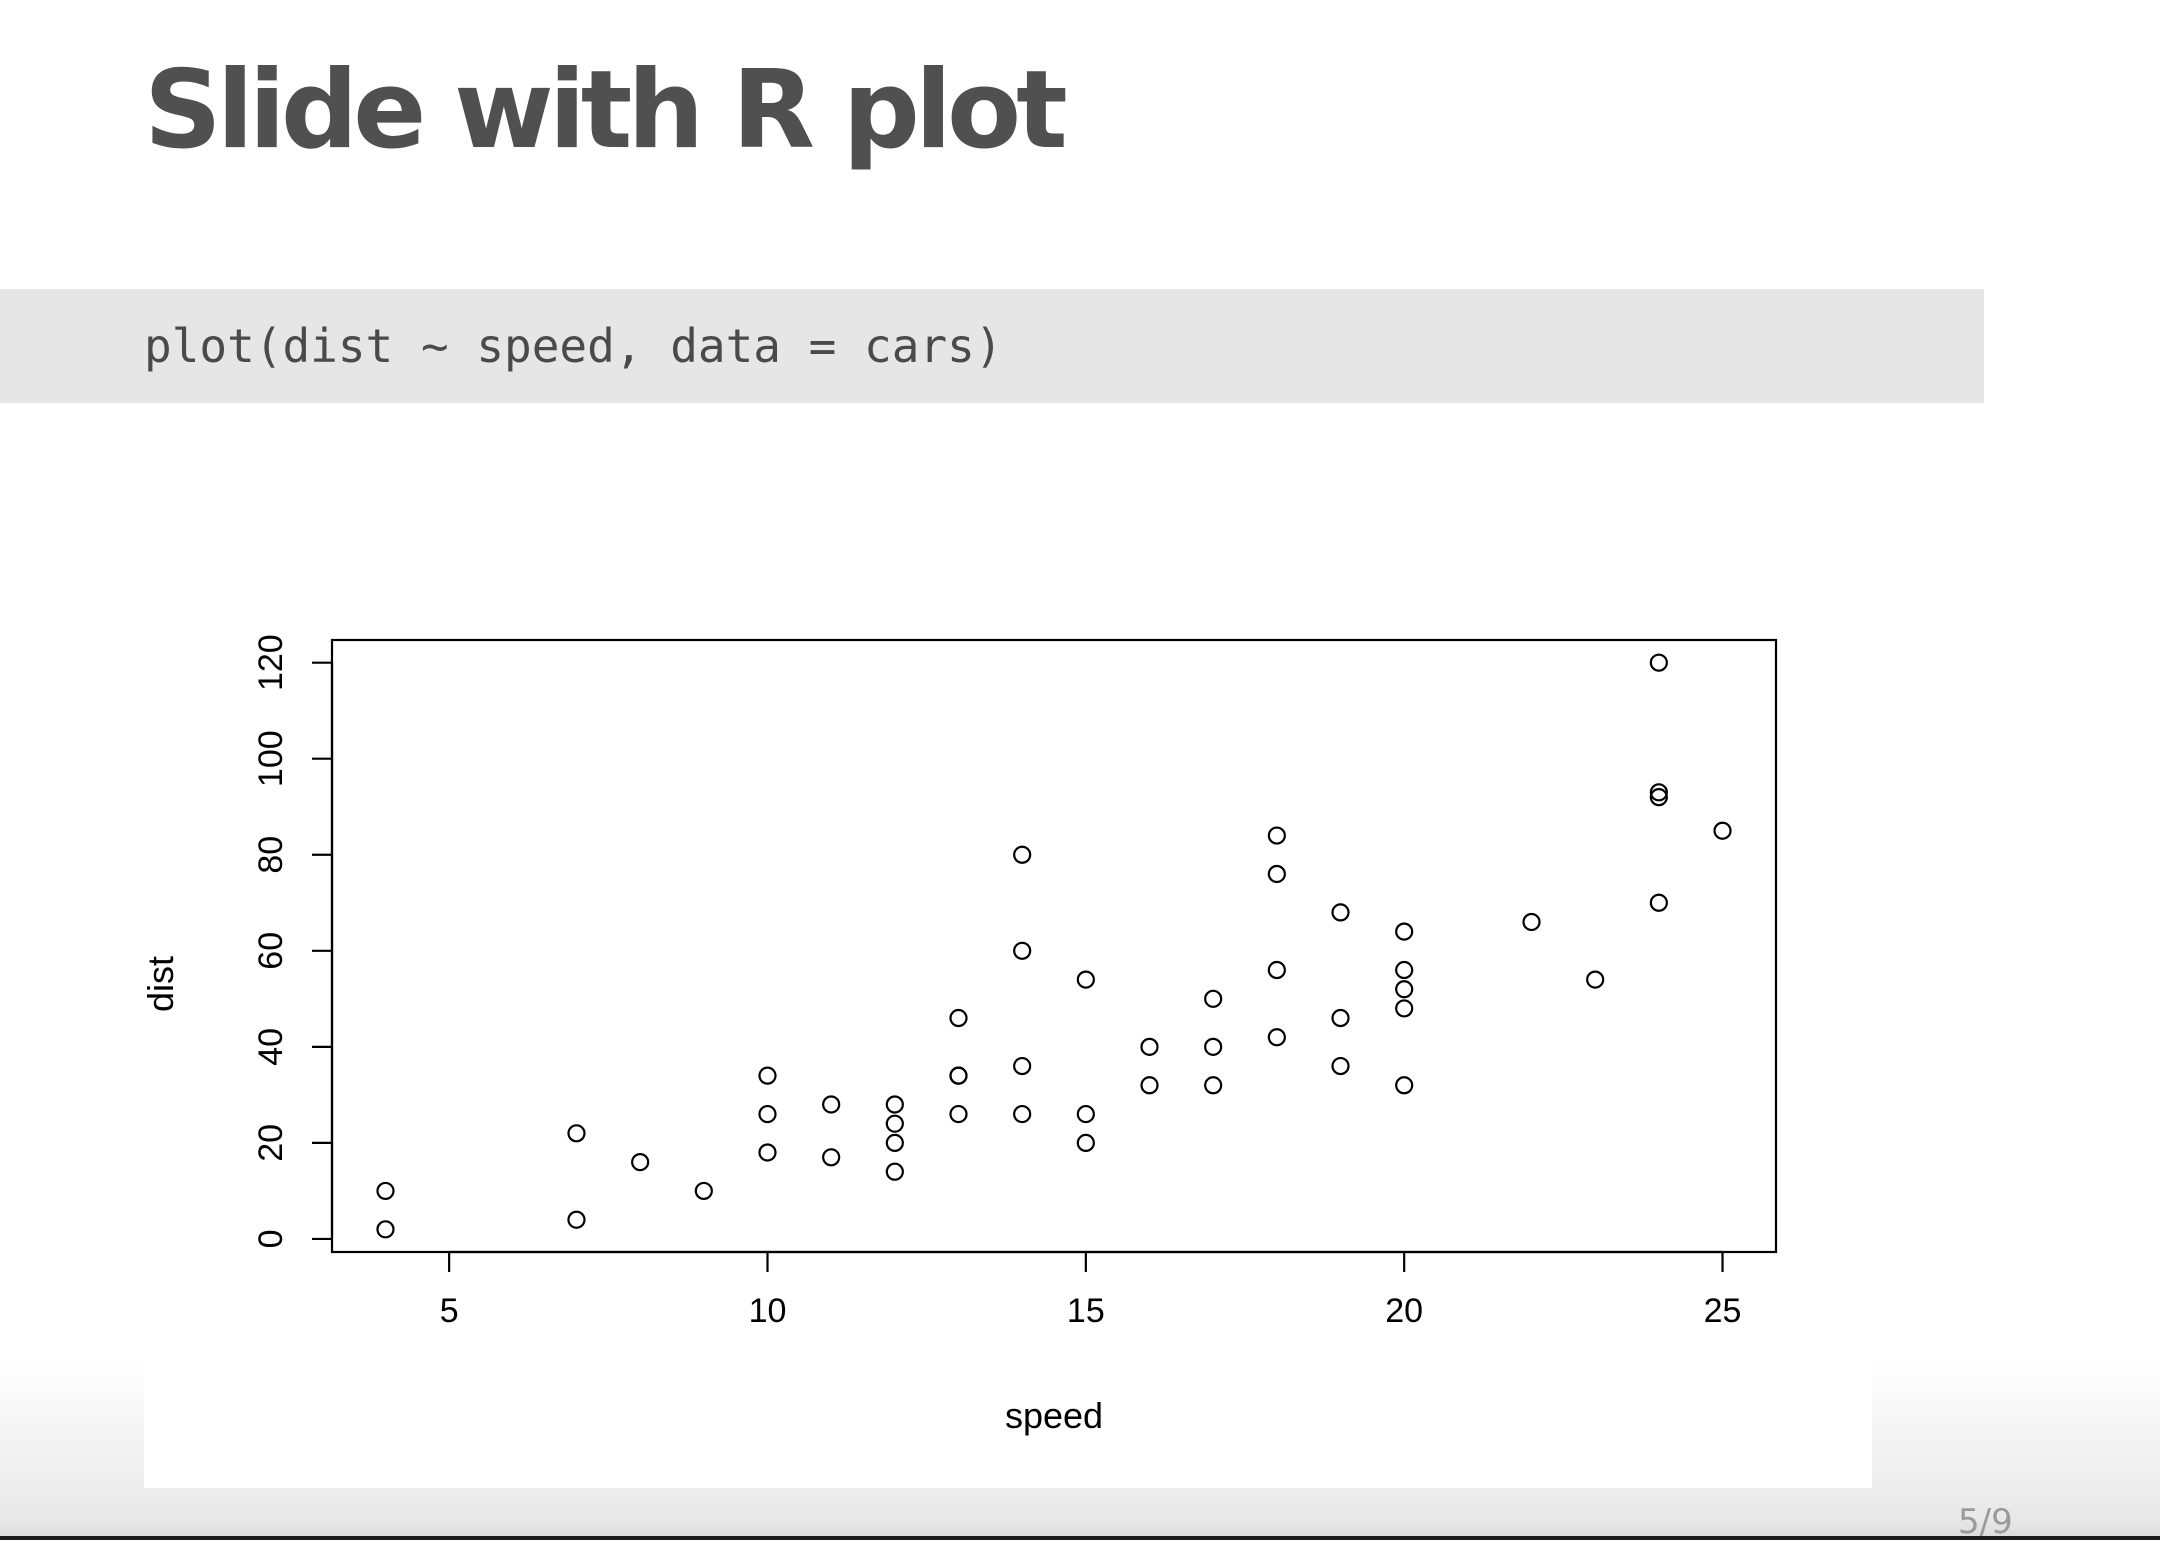 This screenshot has width=2160, height=1542. I want to click on bottom-bar, so click(1080, 1538).